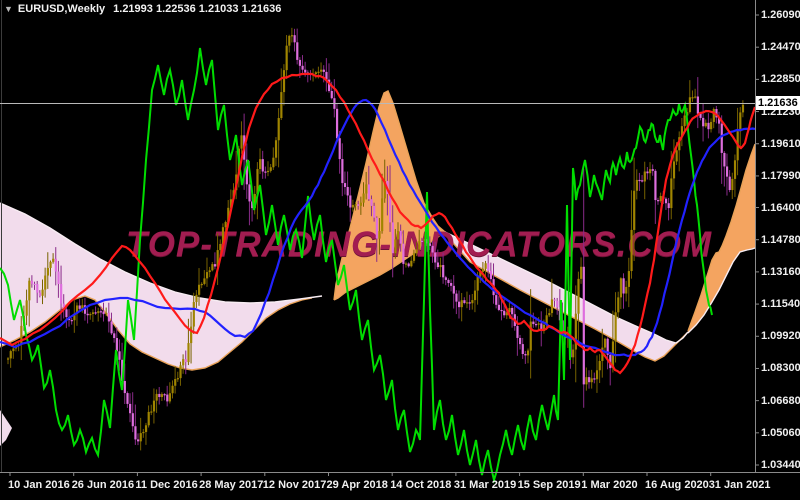  I want to click on price-axis-label: 1.14780, so click(780, 239).